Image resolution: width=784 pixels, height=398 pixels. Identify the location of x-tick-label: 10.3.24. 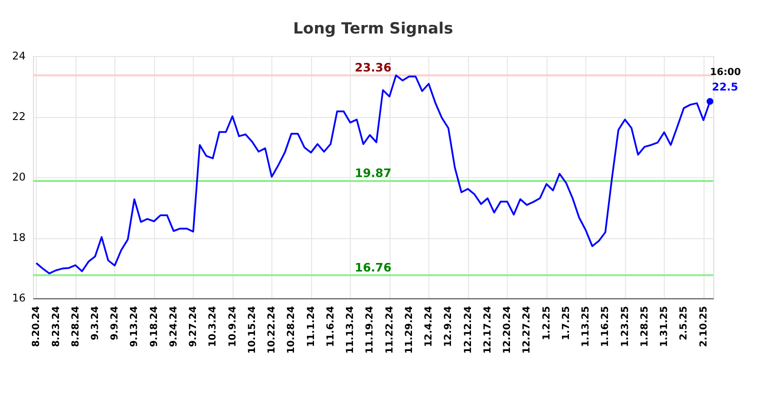
(213, 327).